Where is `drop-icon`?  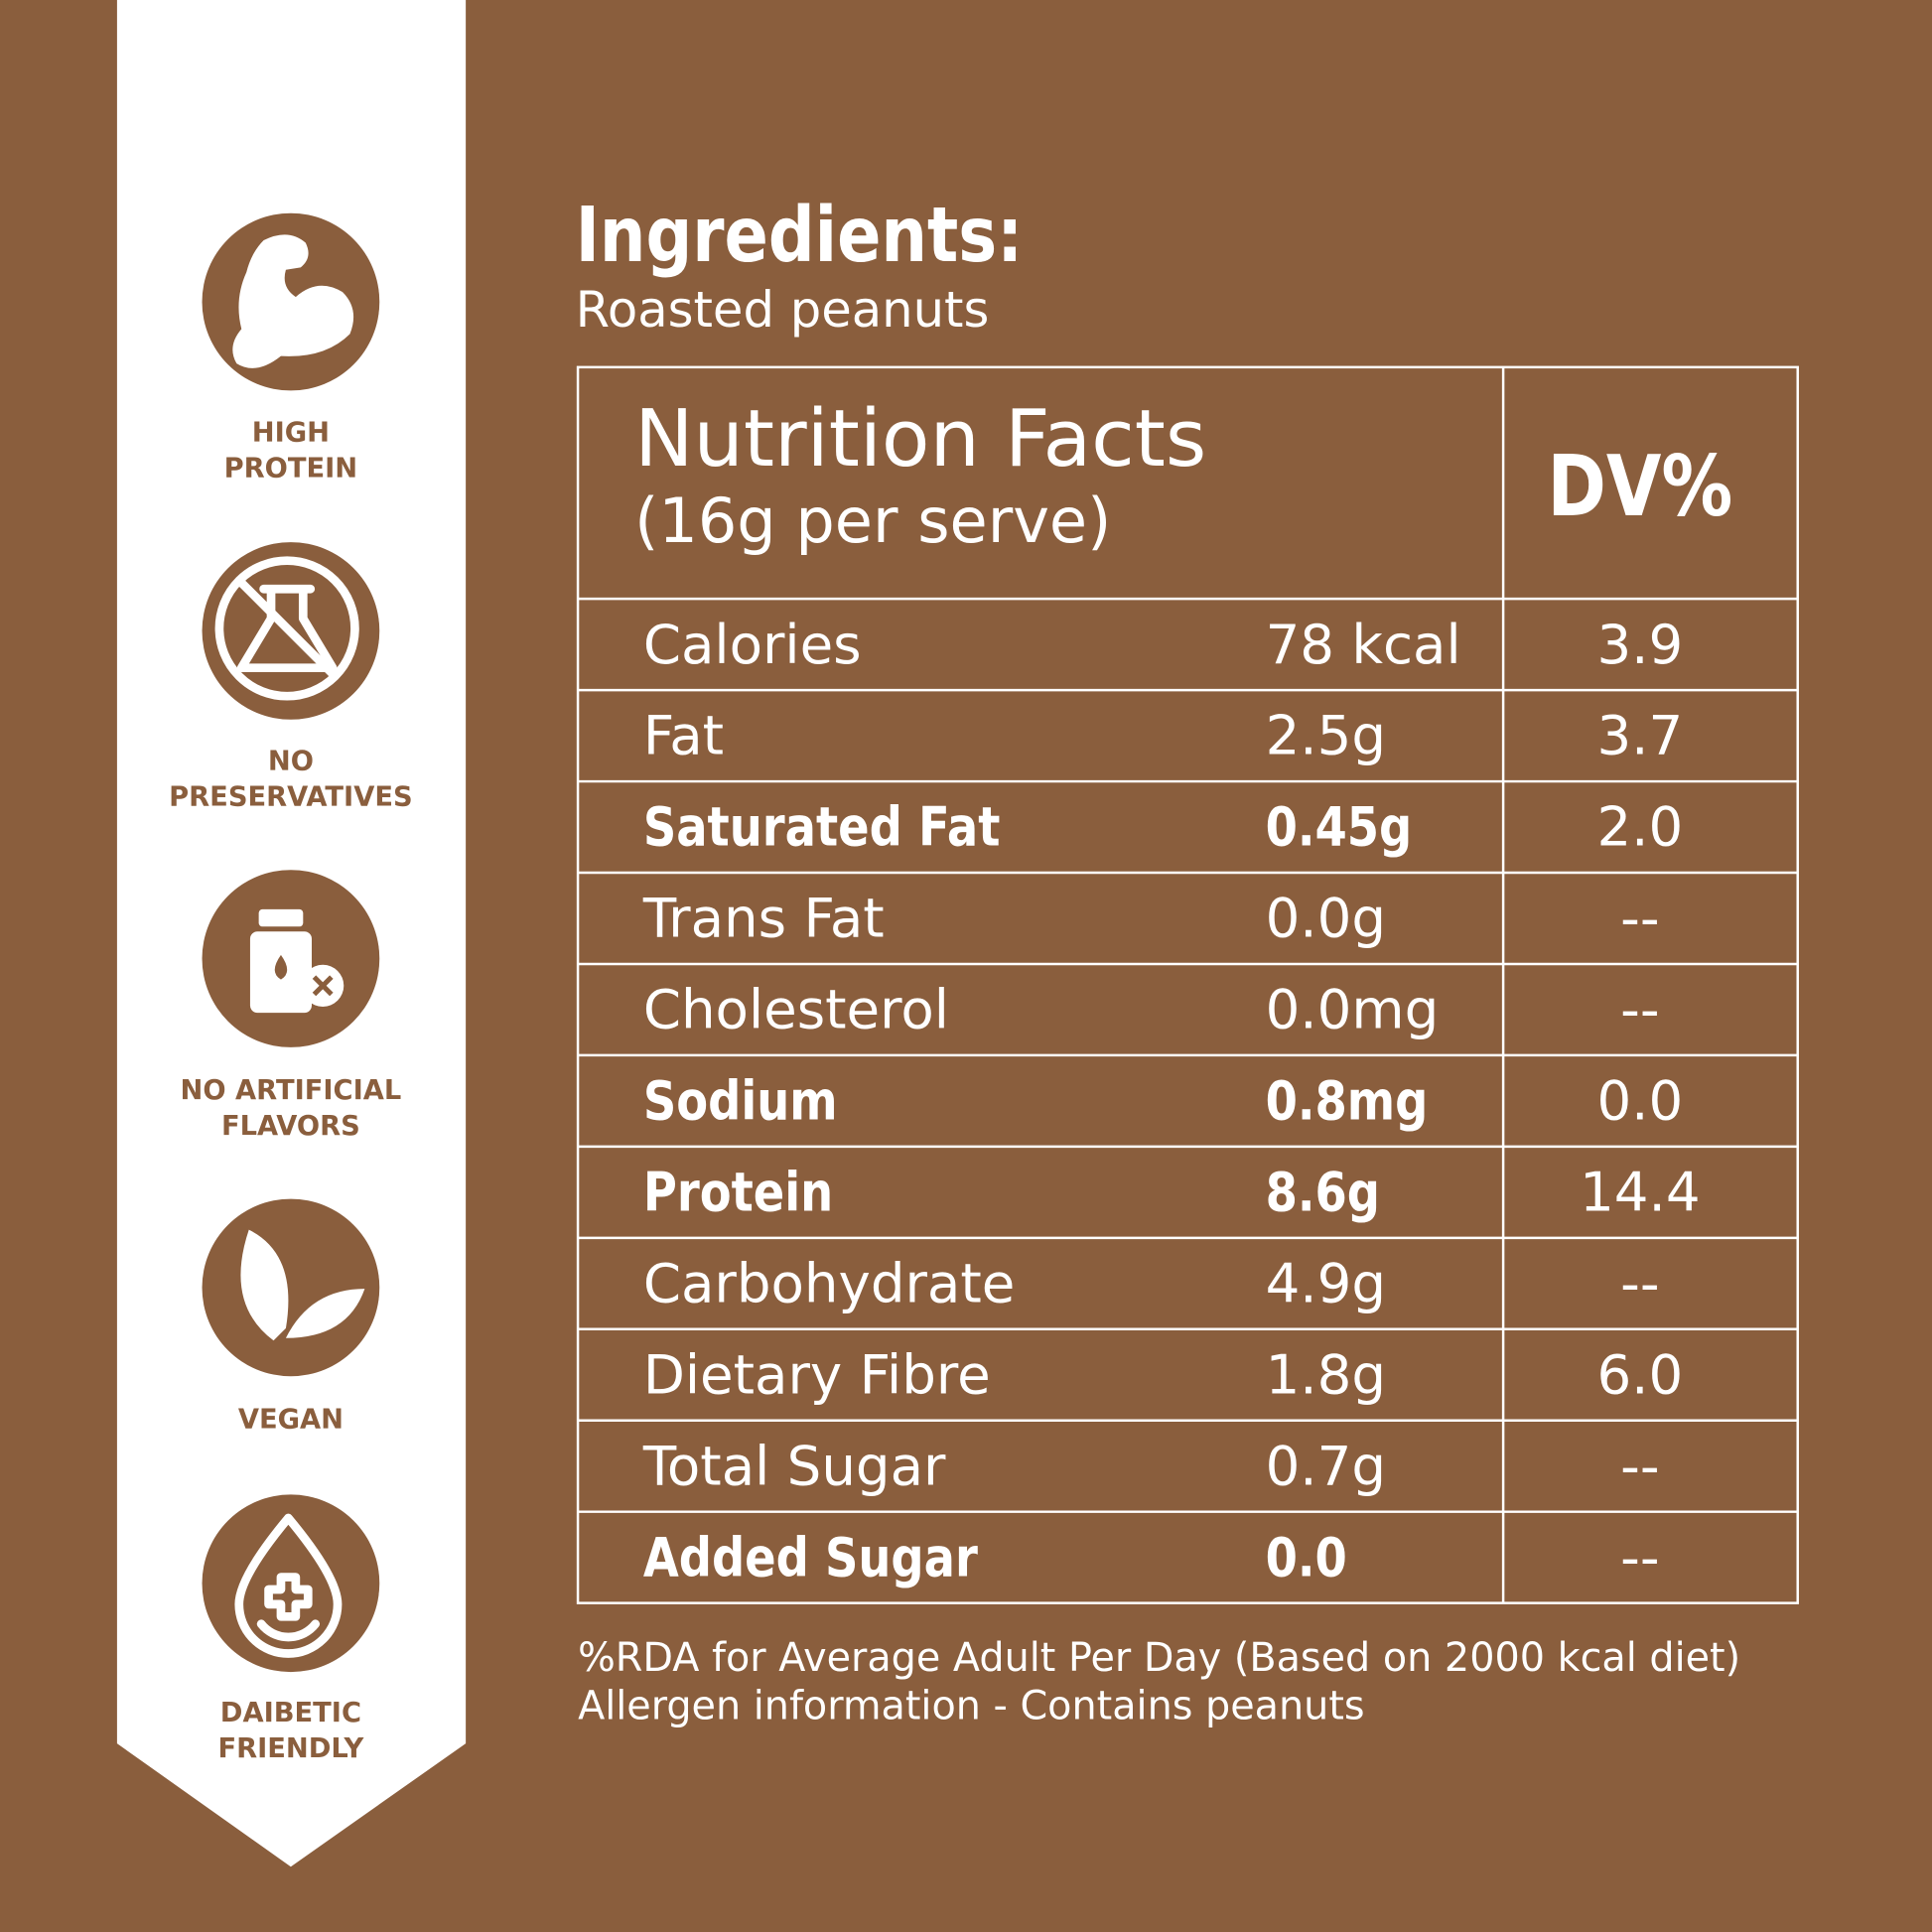 drop-icon is located at coordinates (288, 1586).